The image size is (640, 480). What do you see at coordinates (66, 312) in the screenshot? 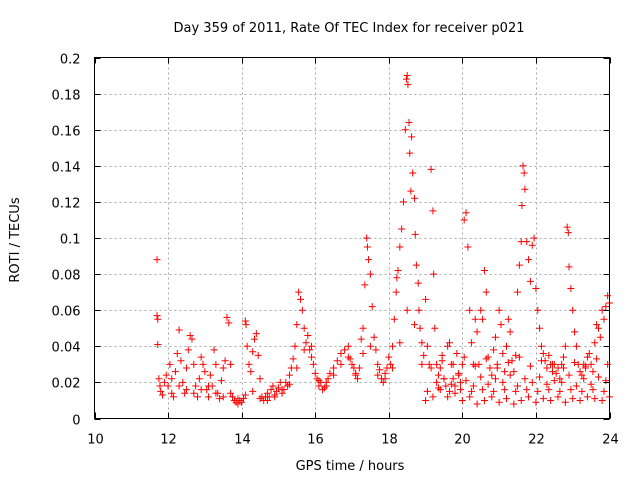
I see `y-tick-label: 0.06` at bounding box center [66, 312].